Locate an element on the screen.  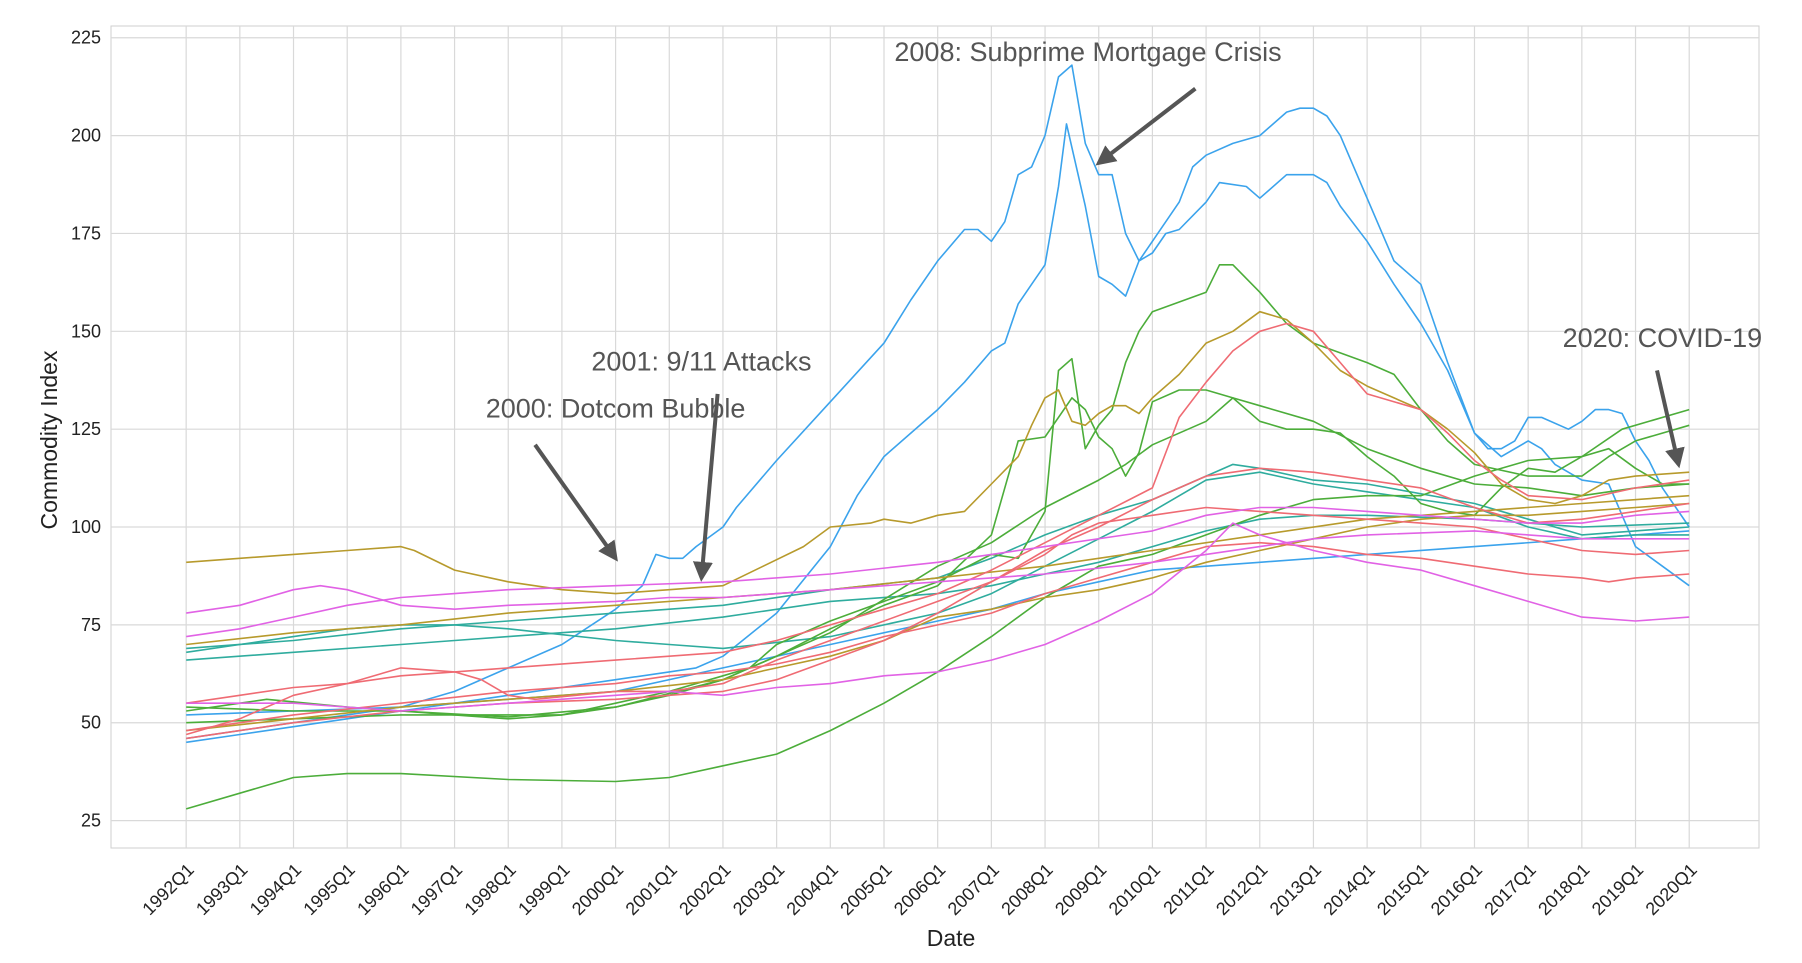
y-tick-label: 75 is located at coordinates (91, 625).